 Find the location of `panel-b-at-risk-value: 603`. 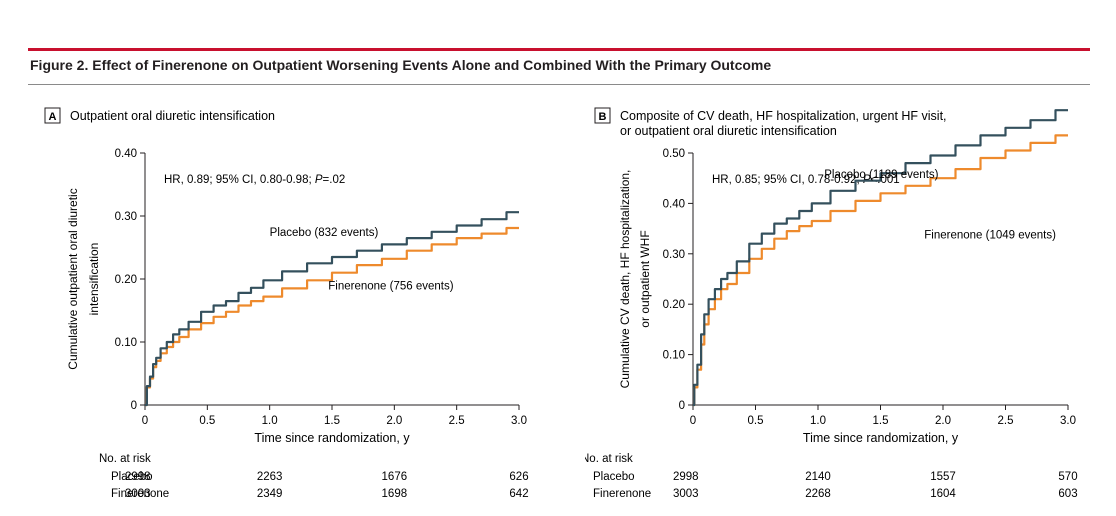

panel-b-at-risk-value: 603 is located at coordinates (1067, 494).